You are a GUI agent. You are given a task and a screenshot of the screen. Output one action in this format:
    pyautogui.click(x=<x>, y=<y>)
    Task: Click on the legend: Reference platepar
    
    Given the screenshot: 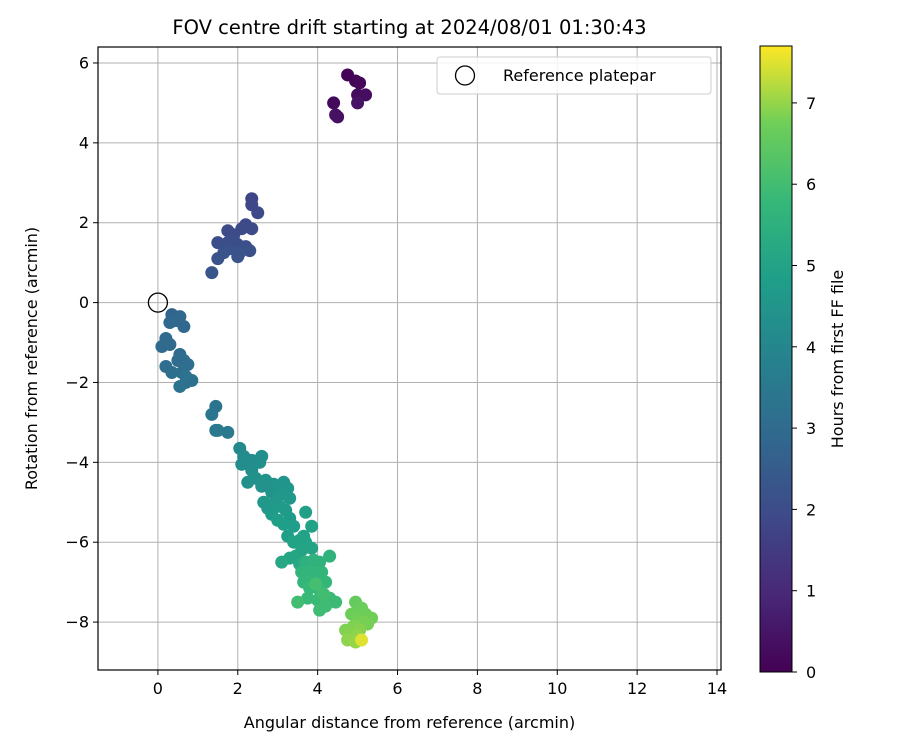 What is the action you would take?
    pyautogui.click(x=574, y=75)
    